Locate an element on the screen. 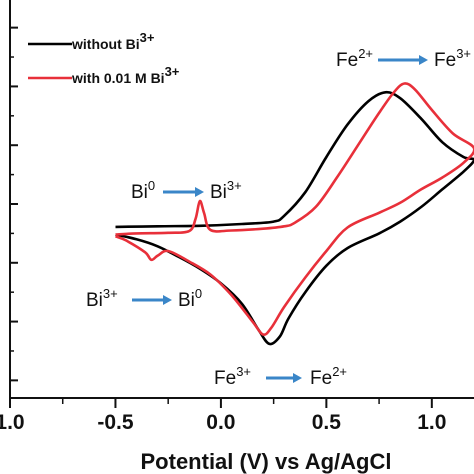 The width and height of the screenshot is (474, 474). x-tick-label: -0.5 is located at coordinates (115, 422).